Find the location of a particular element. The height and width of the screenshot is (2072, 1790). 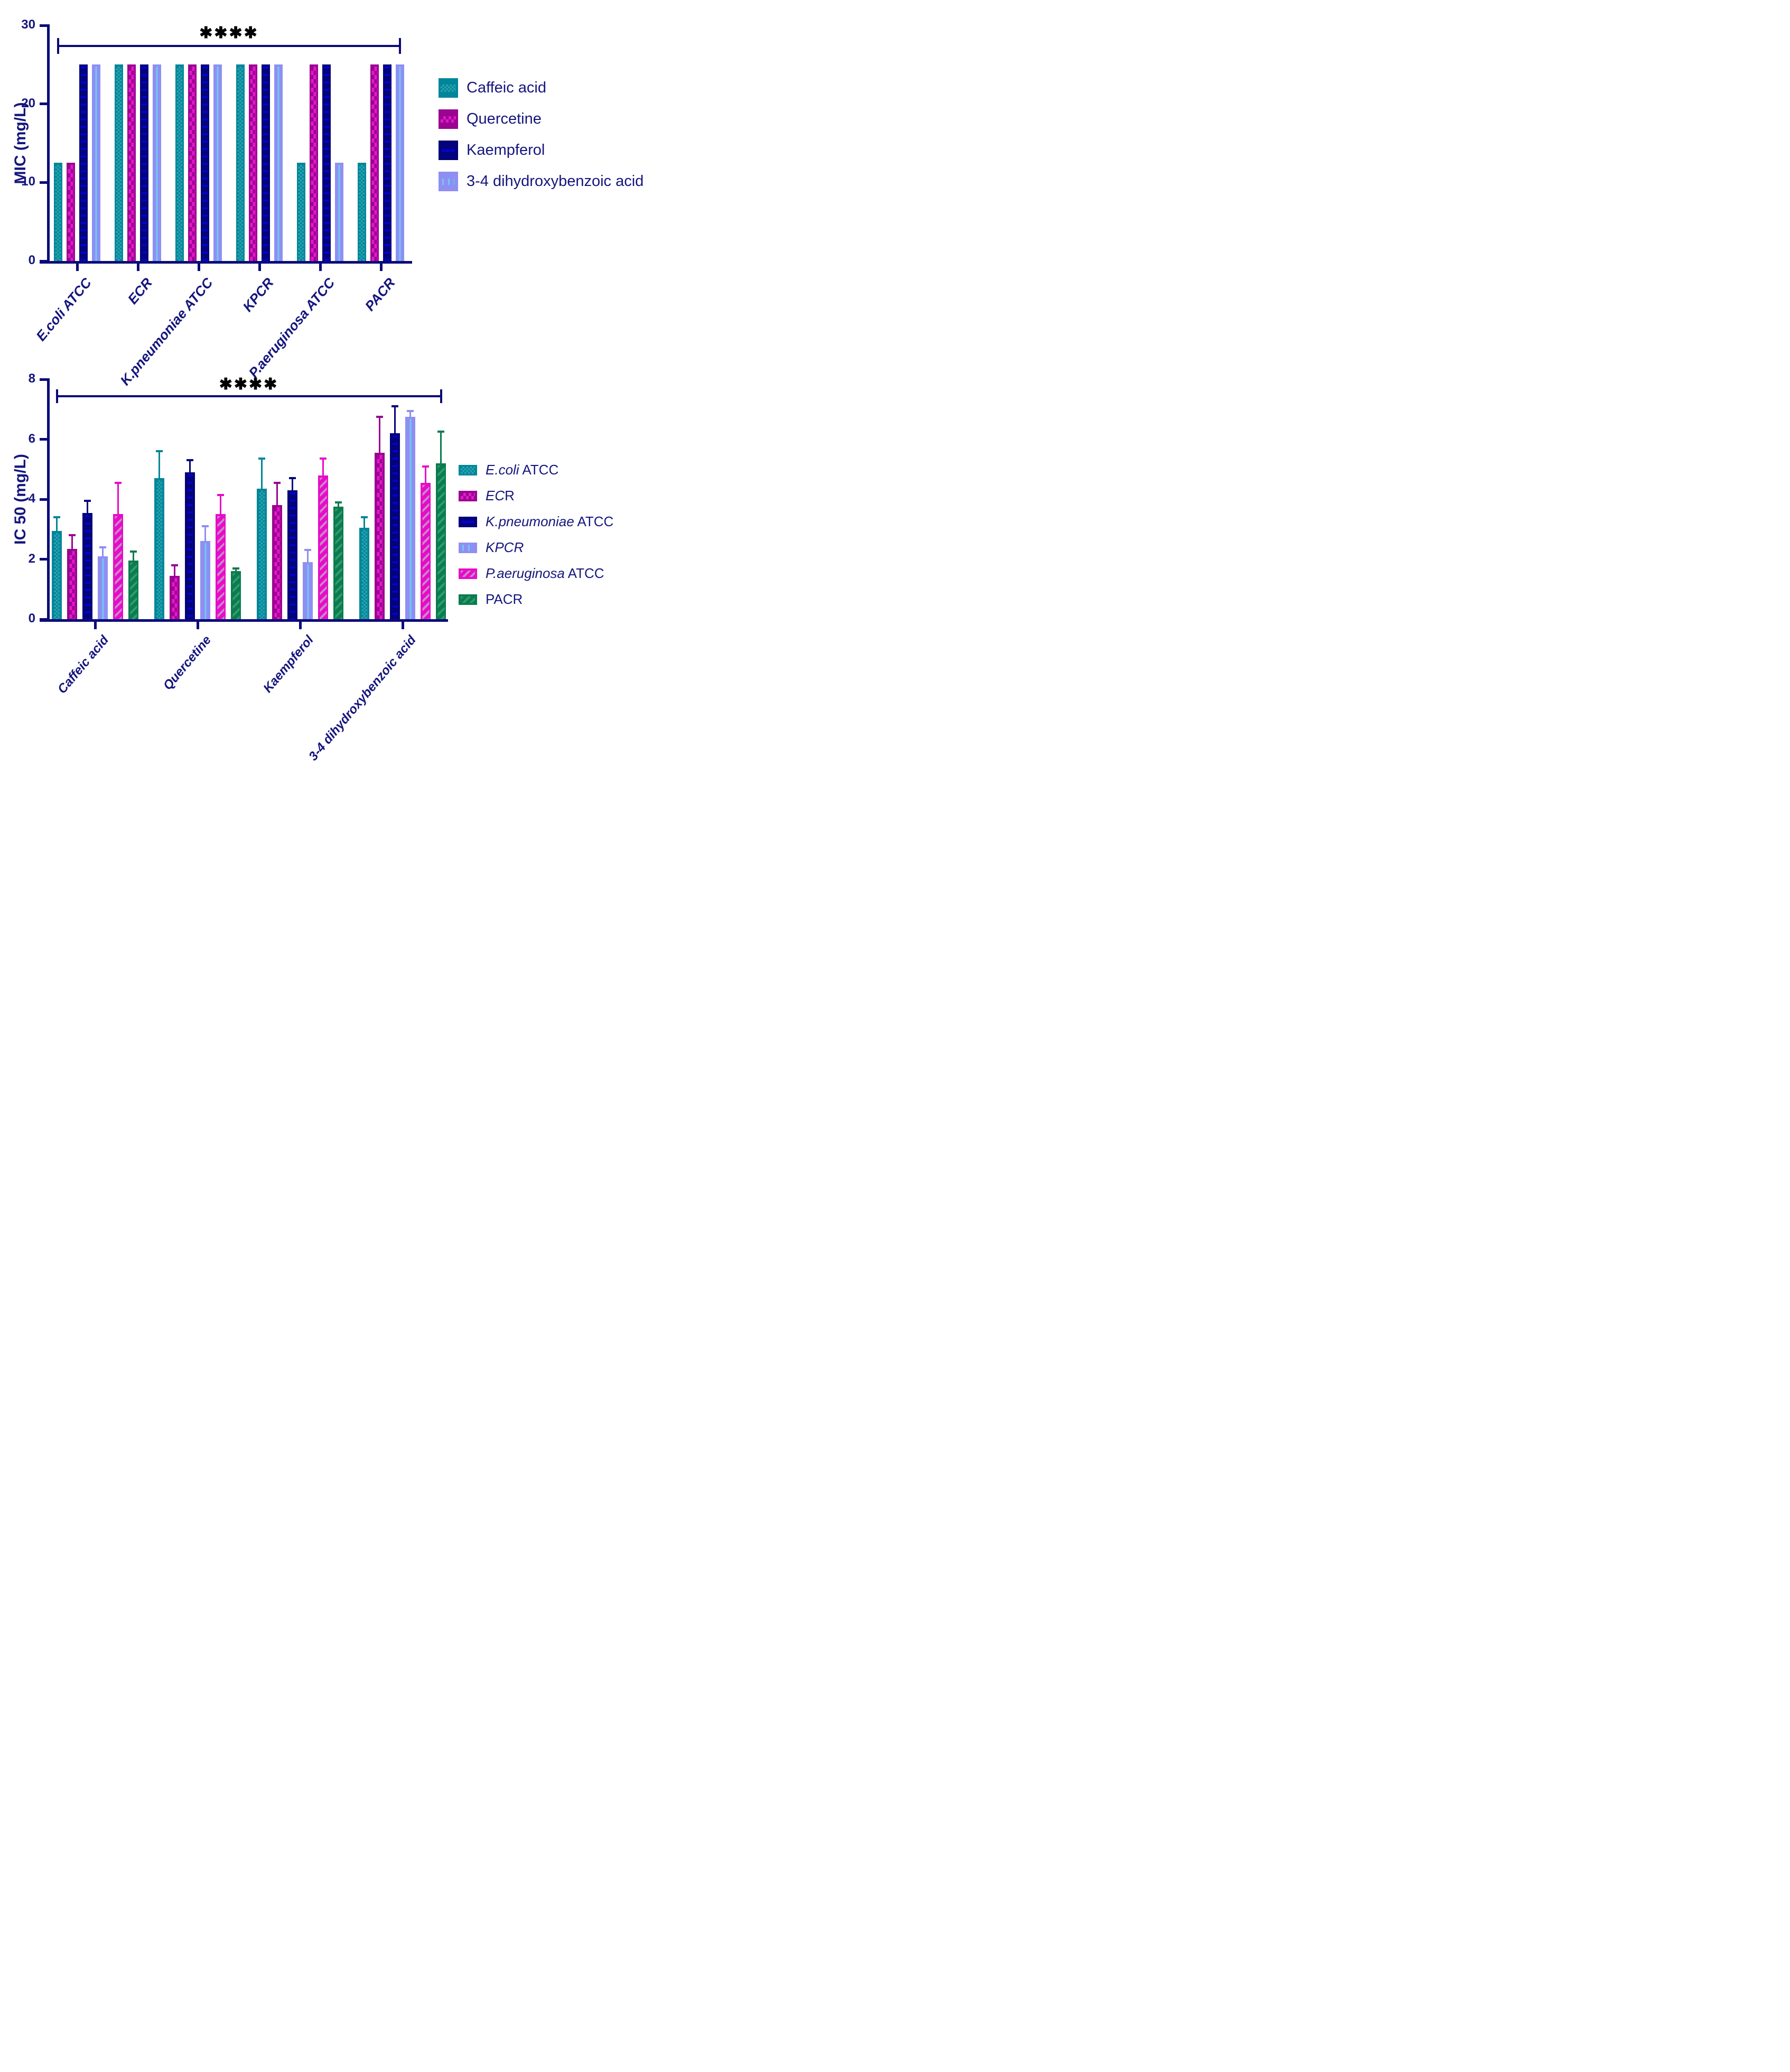

significance-stars: ✱✱✱✱ is located at coordinates (229, 33).